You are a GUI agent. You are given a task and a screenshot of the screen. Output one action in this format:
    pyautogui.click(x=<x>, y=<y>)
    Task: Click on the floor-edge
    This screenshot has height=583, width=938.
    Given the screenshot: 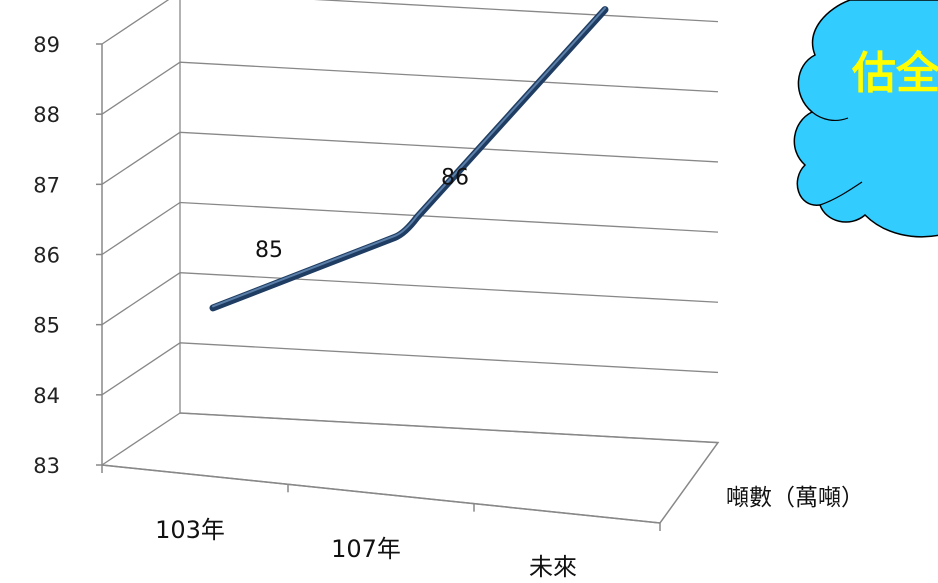 What is the action you would take?
    pyautogui.click(x=410, y=468)
    